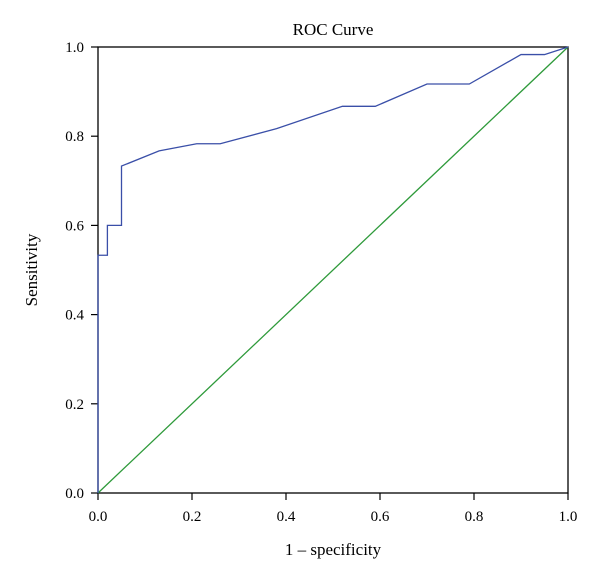 The height and width of the screenshot is (581, 600). I want to click on x-tick-label: 0.6, so click(380, 517).